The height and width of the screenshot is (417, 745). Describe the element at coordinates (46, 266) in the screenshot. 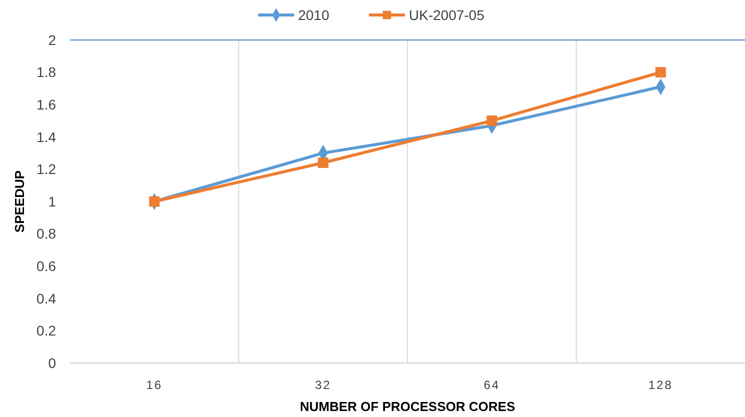

I see `y-tick-label: 0.6` at that location.